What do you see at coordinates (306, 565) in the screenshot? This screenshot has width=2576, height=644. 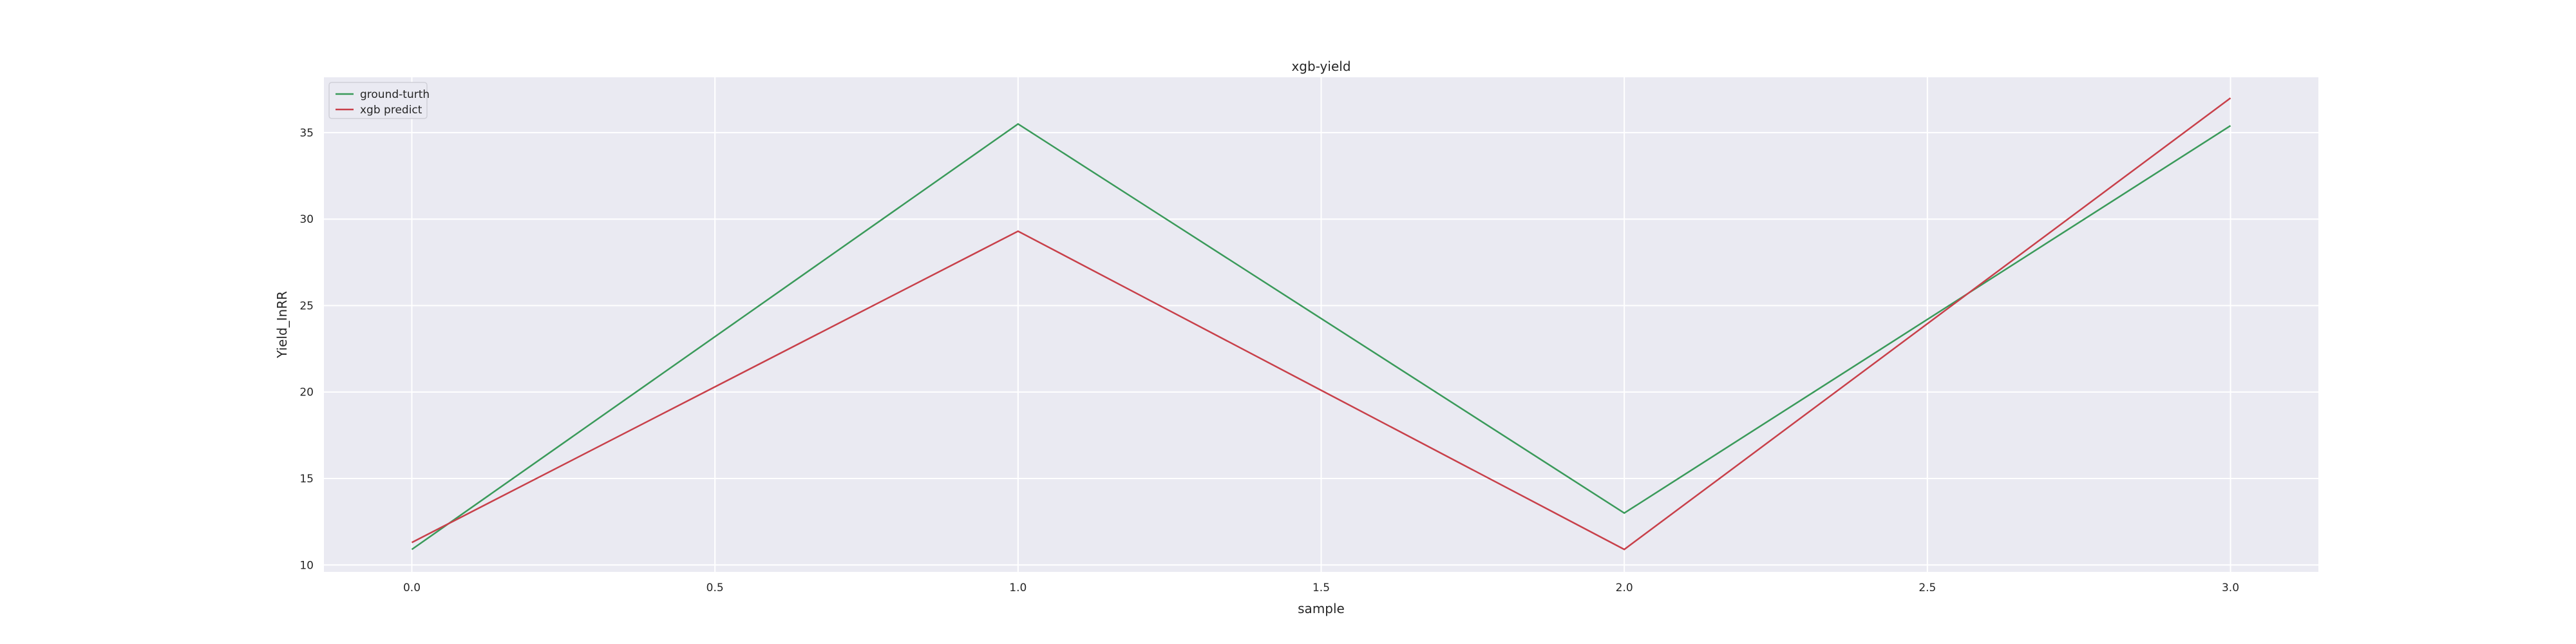 I see `y-tick-label: 10` at bounding box center [306, 565].